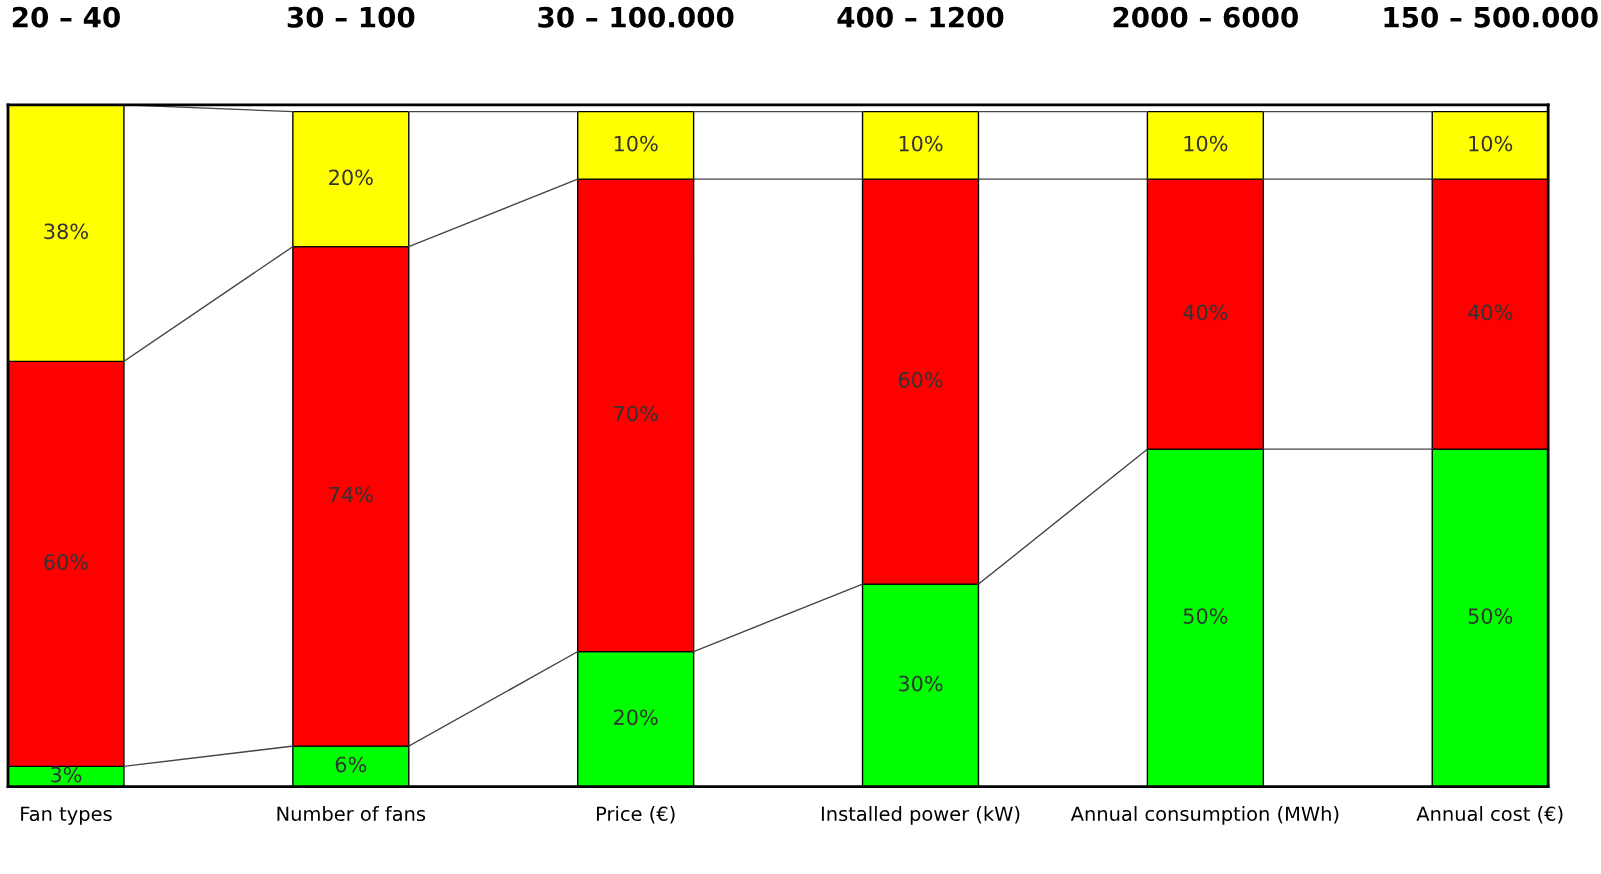 The width and height of the screenshot is (1601, 874). Describe the element at coordinates (920, 683) in the screenshot. I see `data-label: 30%` at that location.